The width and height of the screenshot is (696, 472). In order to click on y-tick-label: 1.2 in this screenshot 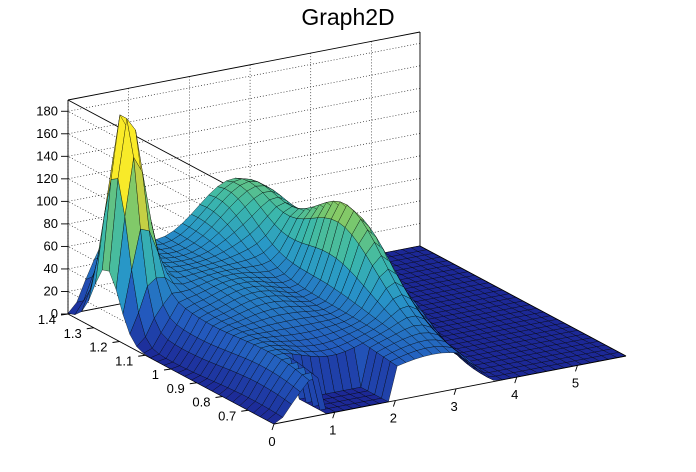, I will do `click(98, 347)`.